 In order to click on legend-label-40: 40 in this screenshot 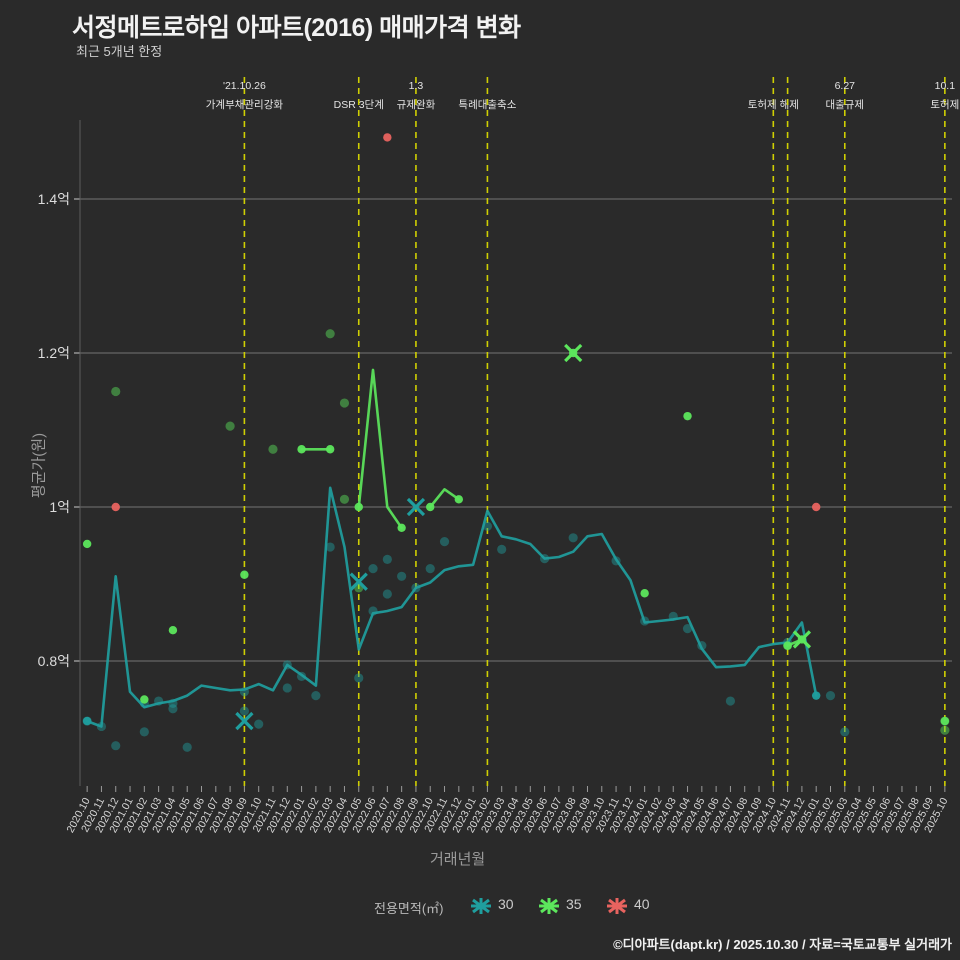, I will do `click(642, 904)`.